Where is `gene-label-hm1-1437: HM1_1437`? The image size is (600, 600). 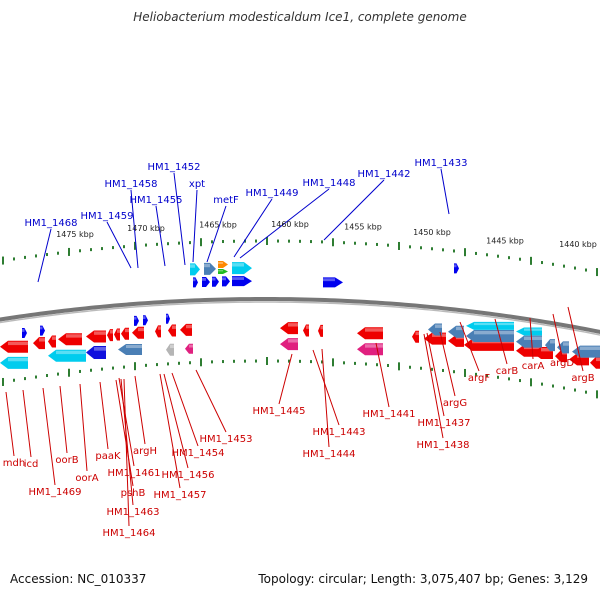 gene-label-hm1-1437: HM1_1437 is located at coordinates (444, 423).